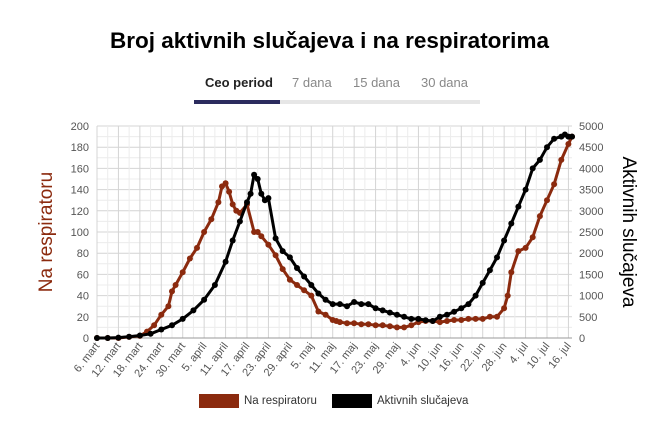 The image size is (659, 434). Describe the element at coordinates (628, 231) in the screenshot. I see `y-axis-right-label: Aktivnih slučajeva` at that location.